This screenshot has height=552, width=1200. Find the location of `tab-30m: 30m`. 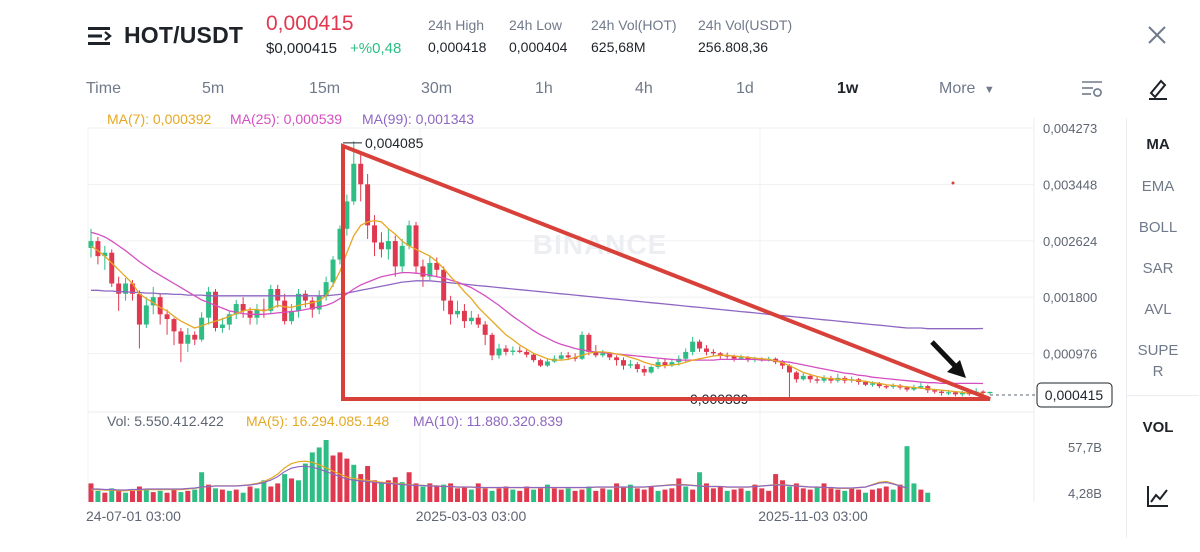

tab-30m: 30m is located at coordinates (437, 88).